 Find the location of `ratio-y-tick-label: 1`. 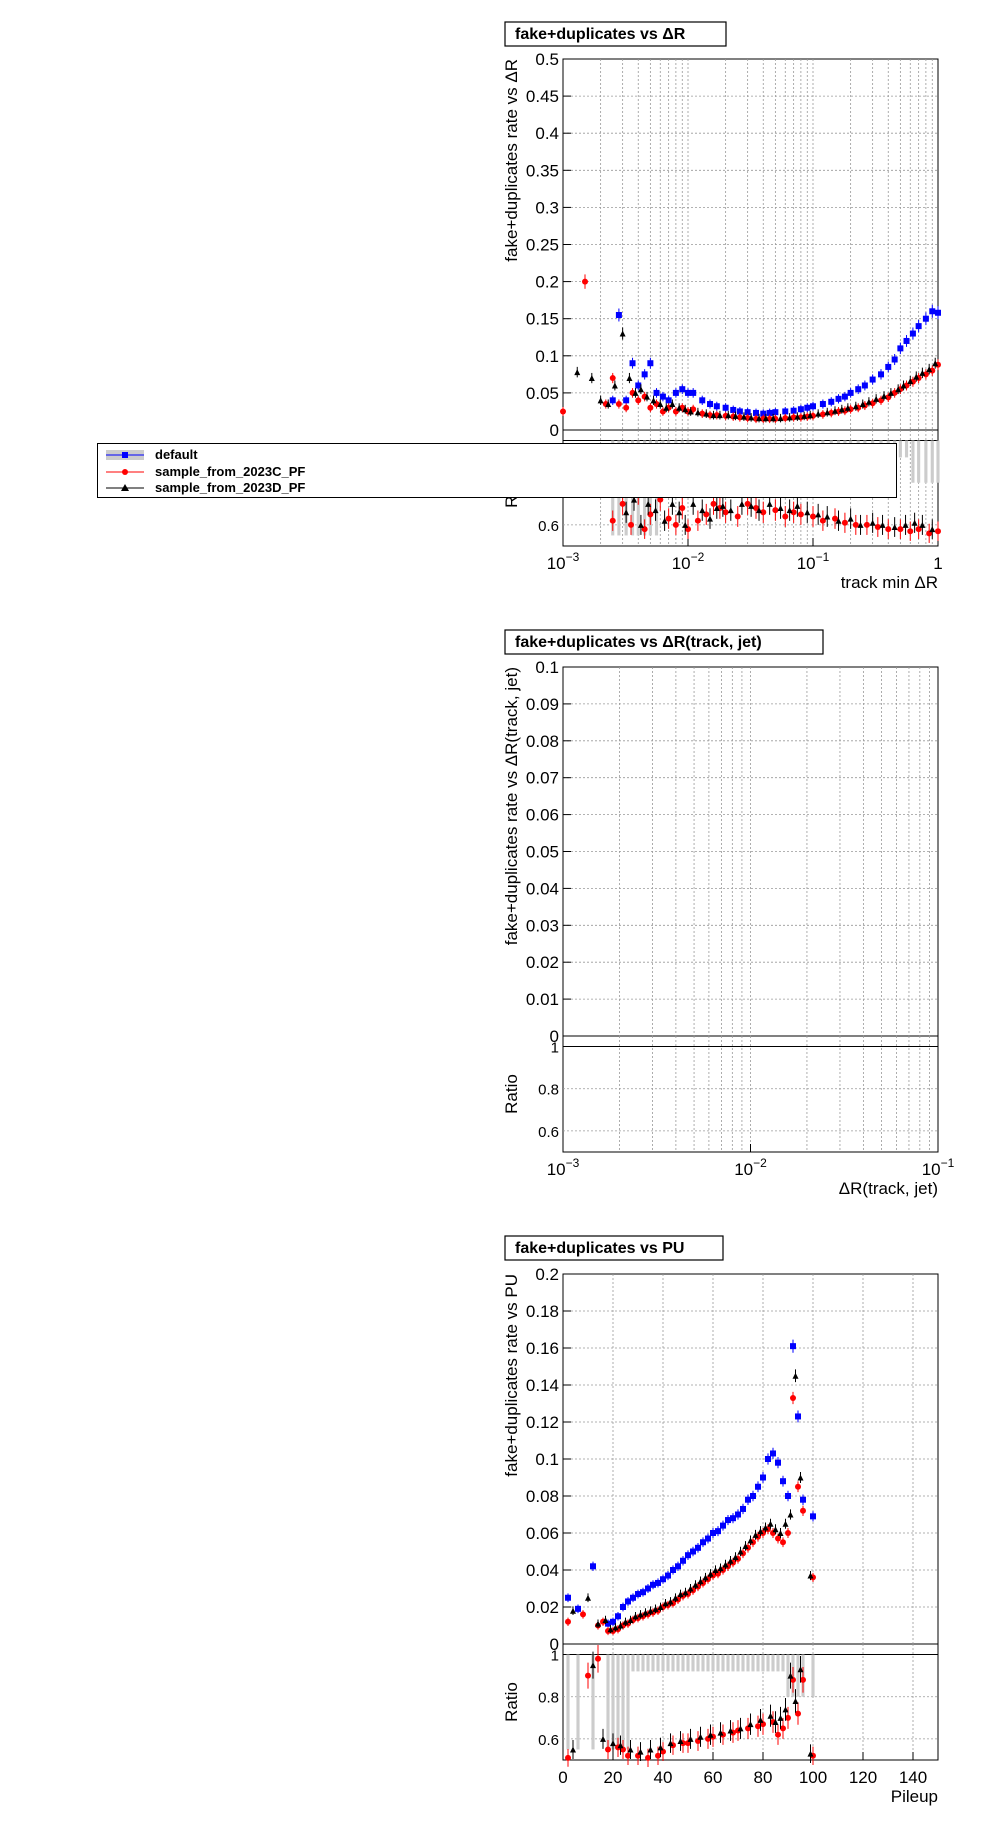

ratio-y-tick-label: 1 is located at coordinates (555, 1048).